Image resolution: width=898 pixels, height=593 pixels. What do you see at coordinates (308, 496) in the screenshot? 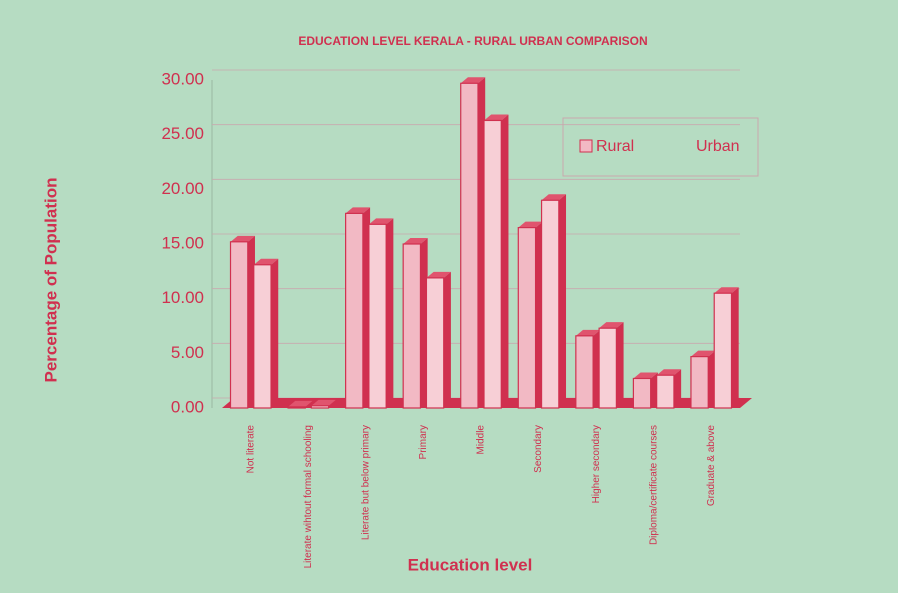
I see `x-tick-label: Literate wihtout formal schooling` at bounding box center [308, 496].